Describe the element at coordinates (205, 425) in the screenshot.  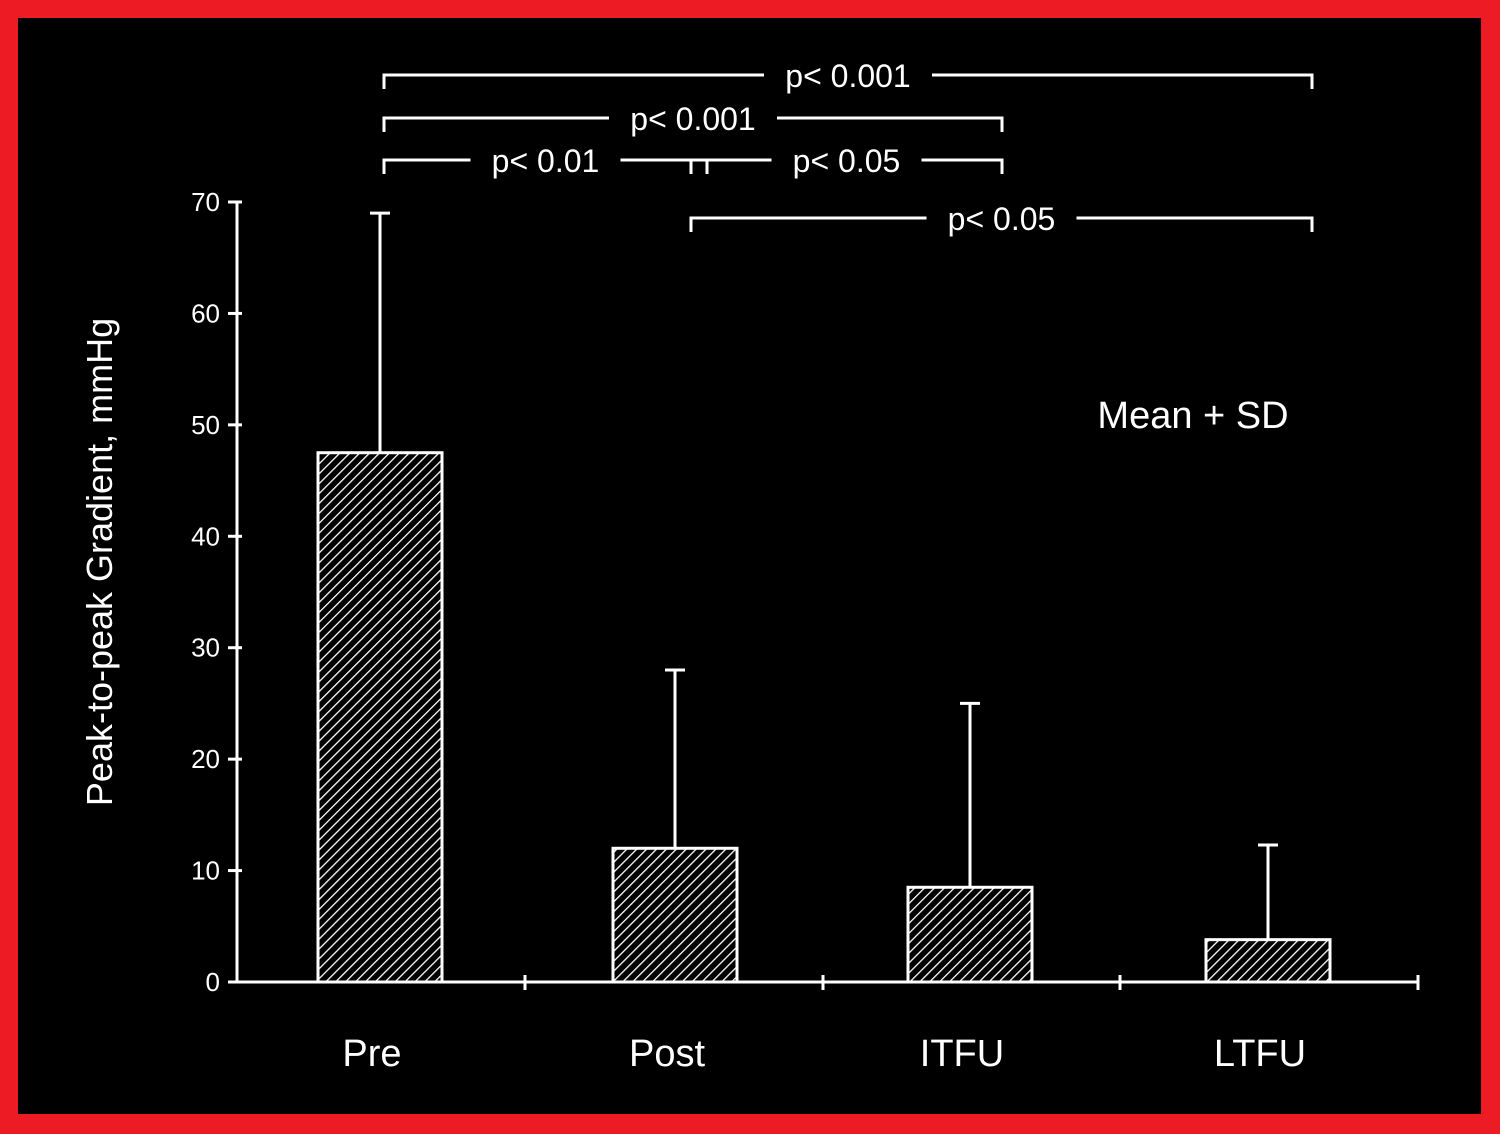
I see `y-tick-label: 50` at that location.